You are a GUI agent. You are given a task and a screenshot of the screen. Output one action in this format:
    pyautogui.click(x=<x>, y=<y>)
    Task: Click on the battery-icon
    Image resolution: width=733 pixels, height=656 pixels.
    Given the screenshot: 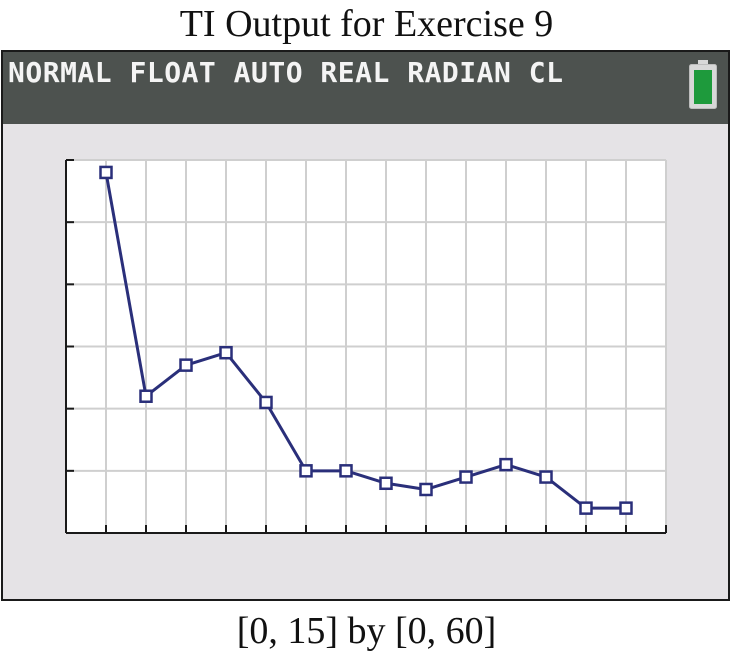 What is the action you would take?
    pyautogui.click(x=703, y=84)
    